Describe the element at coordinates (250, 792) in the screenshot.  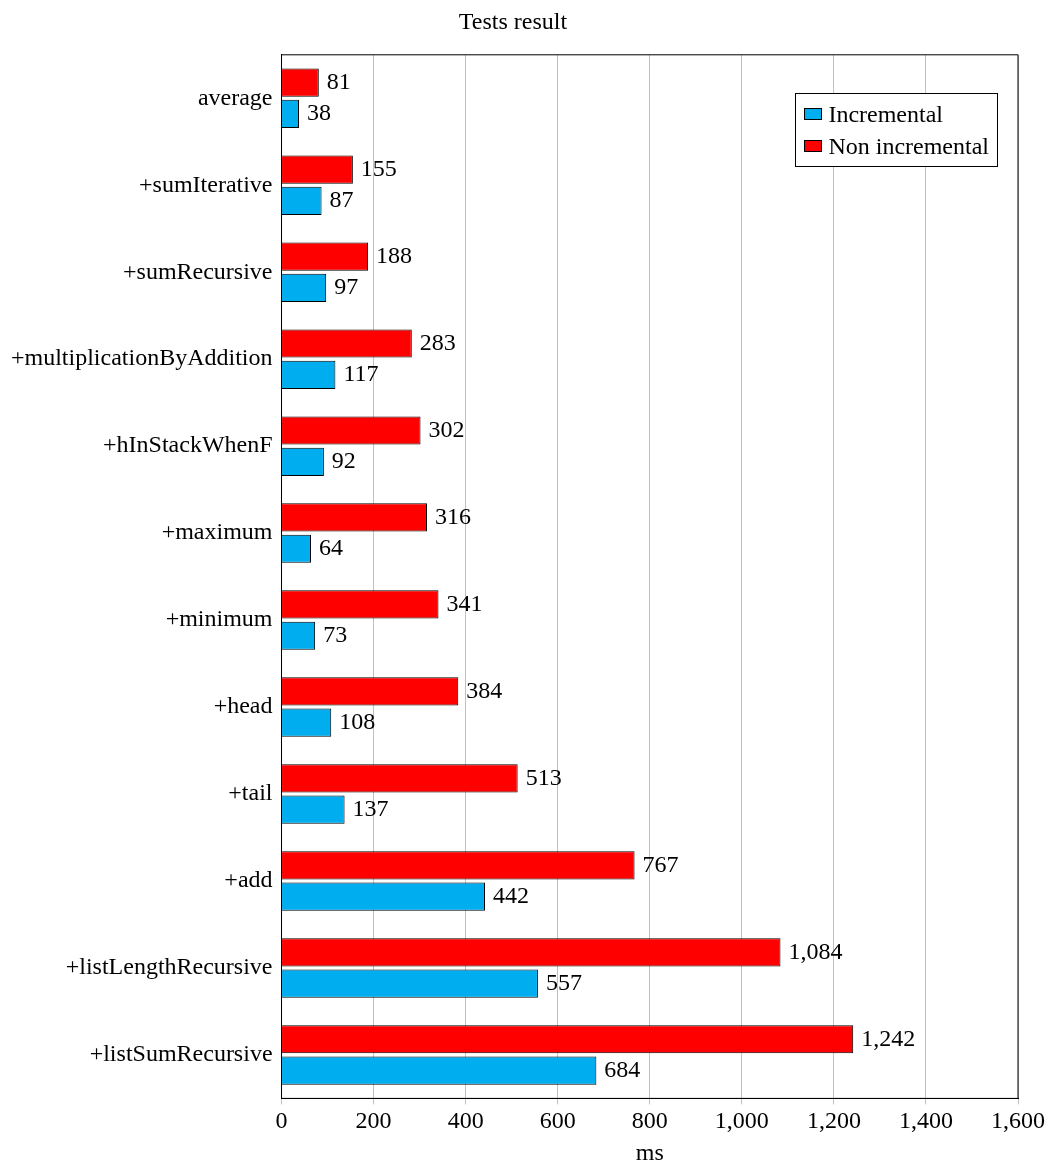
I see `y-tick-label: +tail` at that location.